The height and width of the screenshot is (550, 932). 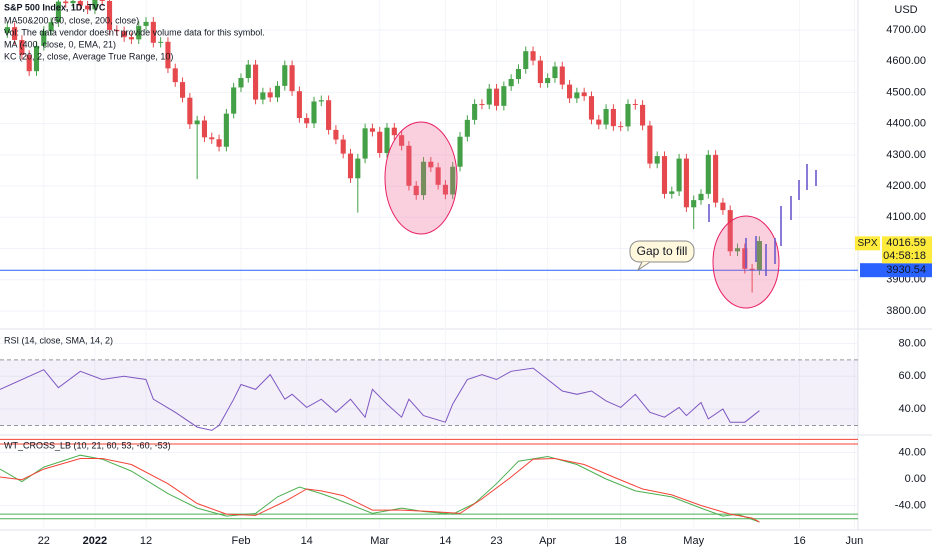 I want to click on y-tick-label: 80.00, so click(x=912, y=343).